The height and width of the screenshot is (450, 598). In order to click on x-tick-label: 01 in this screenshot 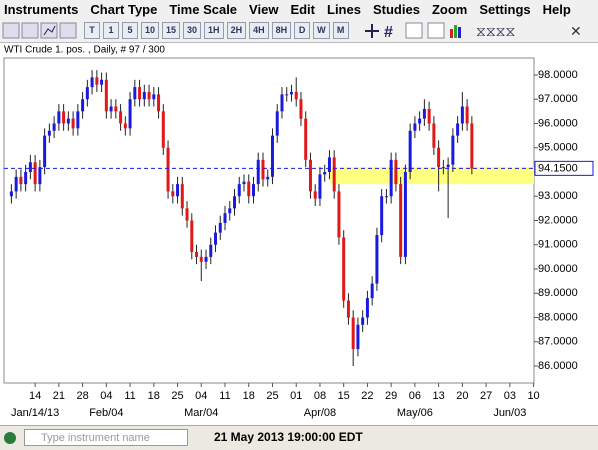, I will do `click(296, 396)`.